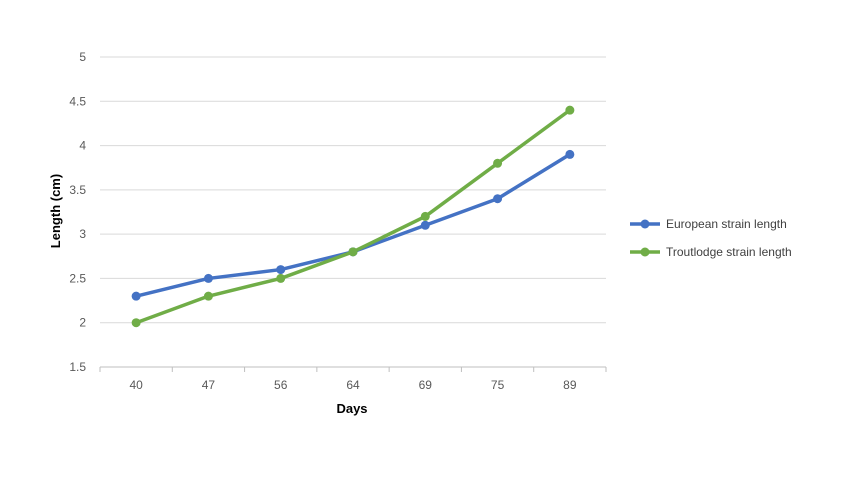 The height and width of the screenshot is (482, 860). I want to click on x-tick-label: 47, so click(209, 385).